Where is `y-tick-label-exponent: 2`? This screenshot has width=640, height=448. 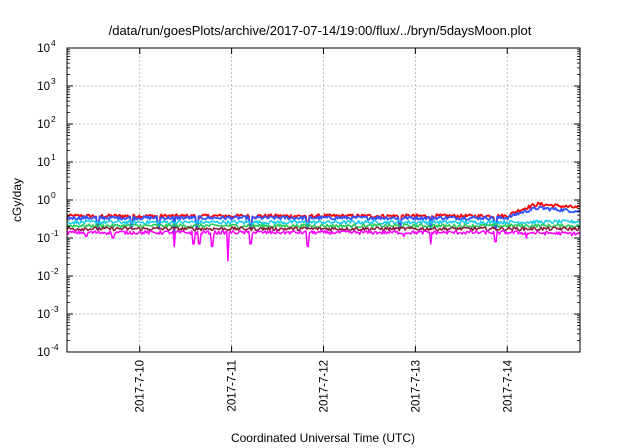
y-tick-label-exponent: 2 is located at coordinates (53, 119).